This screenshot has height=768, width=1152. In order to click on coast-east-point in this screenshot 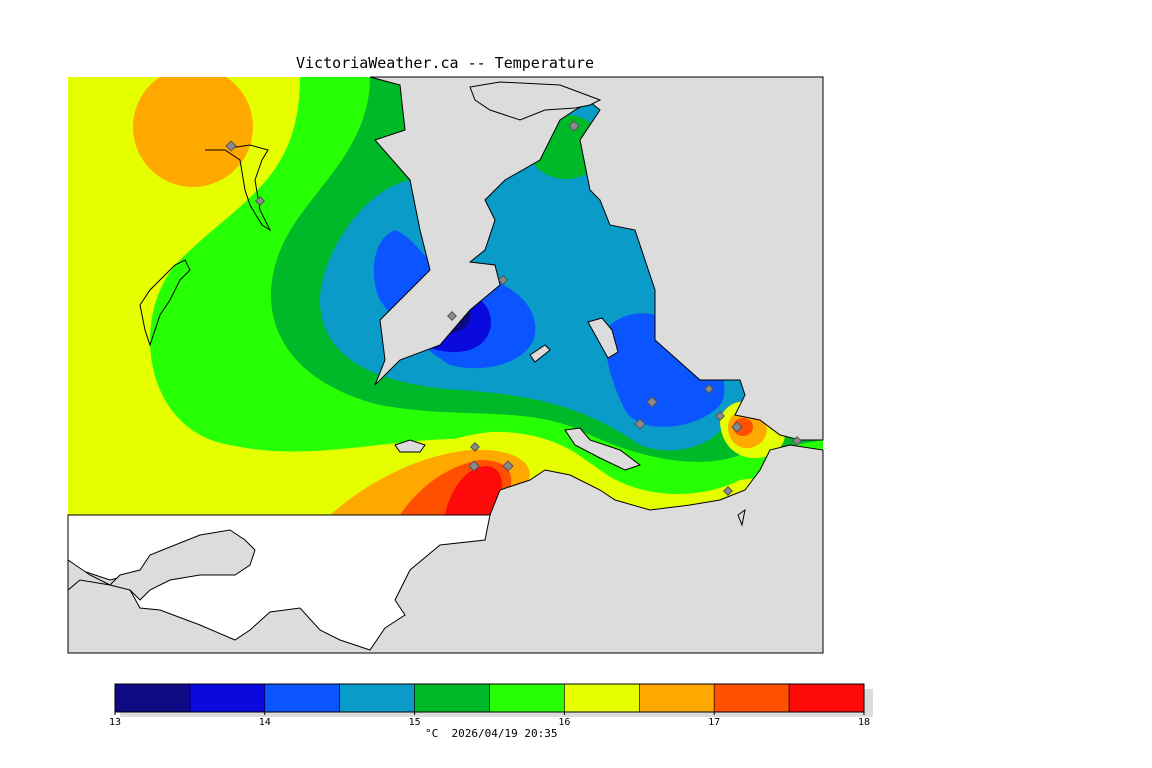, I will do `click(741, 517)`.